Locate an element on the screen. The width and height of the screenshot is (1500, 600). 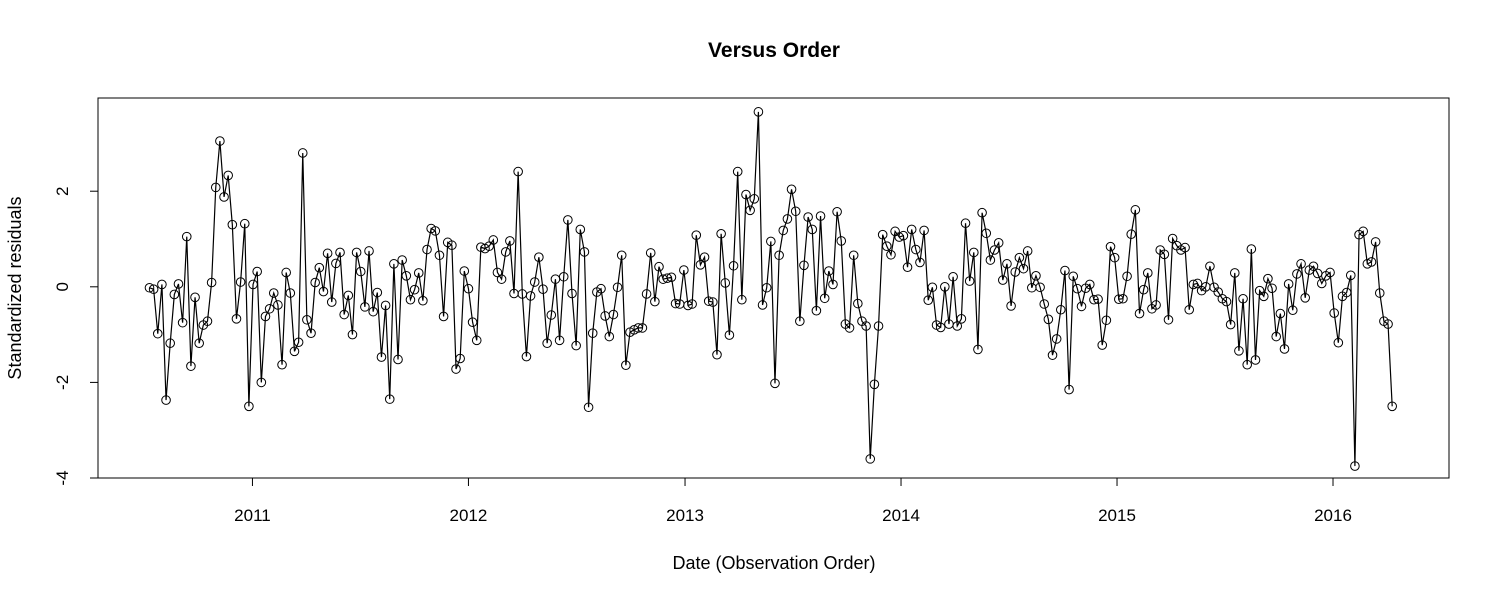
x-axis: 2011 2012 2013 2014 2015 2016 is located at coordinates (793, 501).